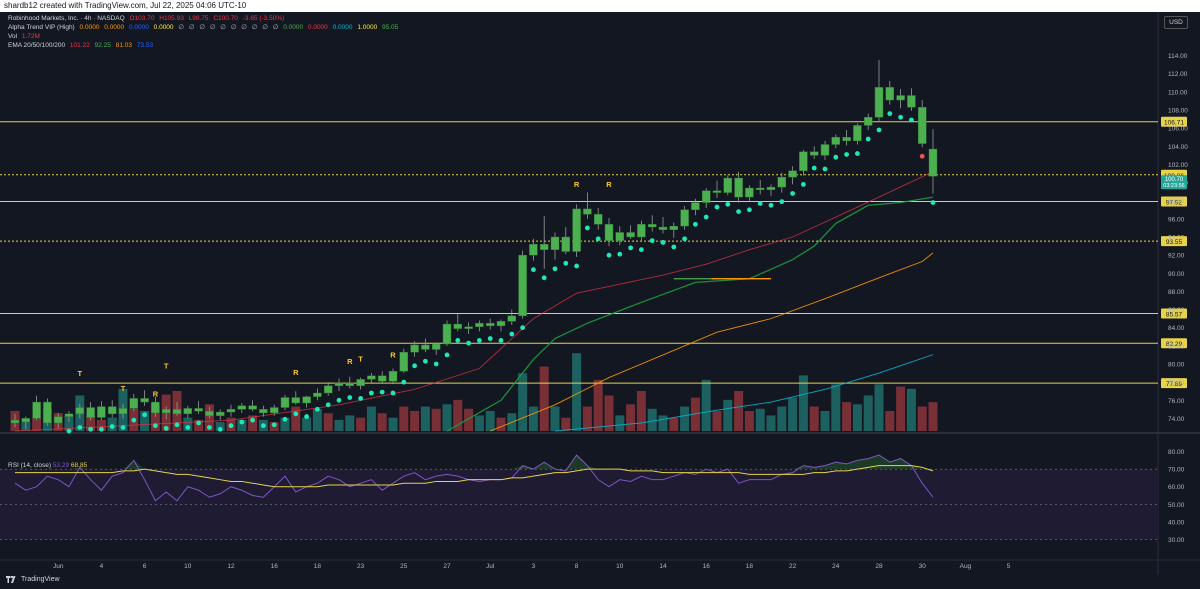  I want to click on rsi-ma-value: 68.85, so click(79, 465).